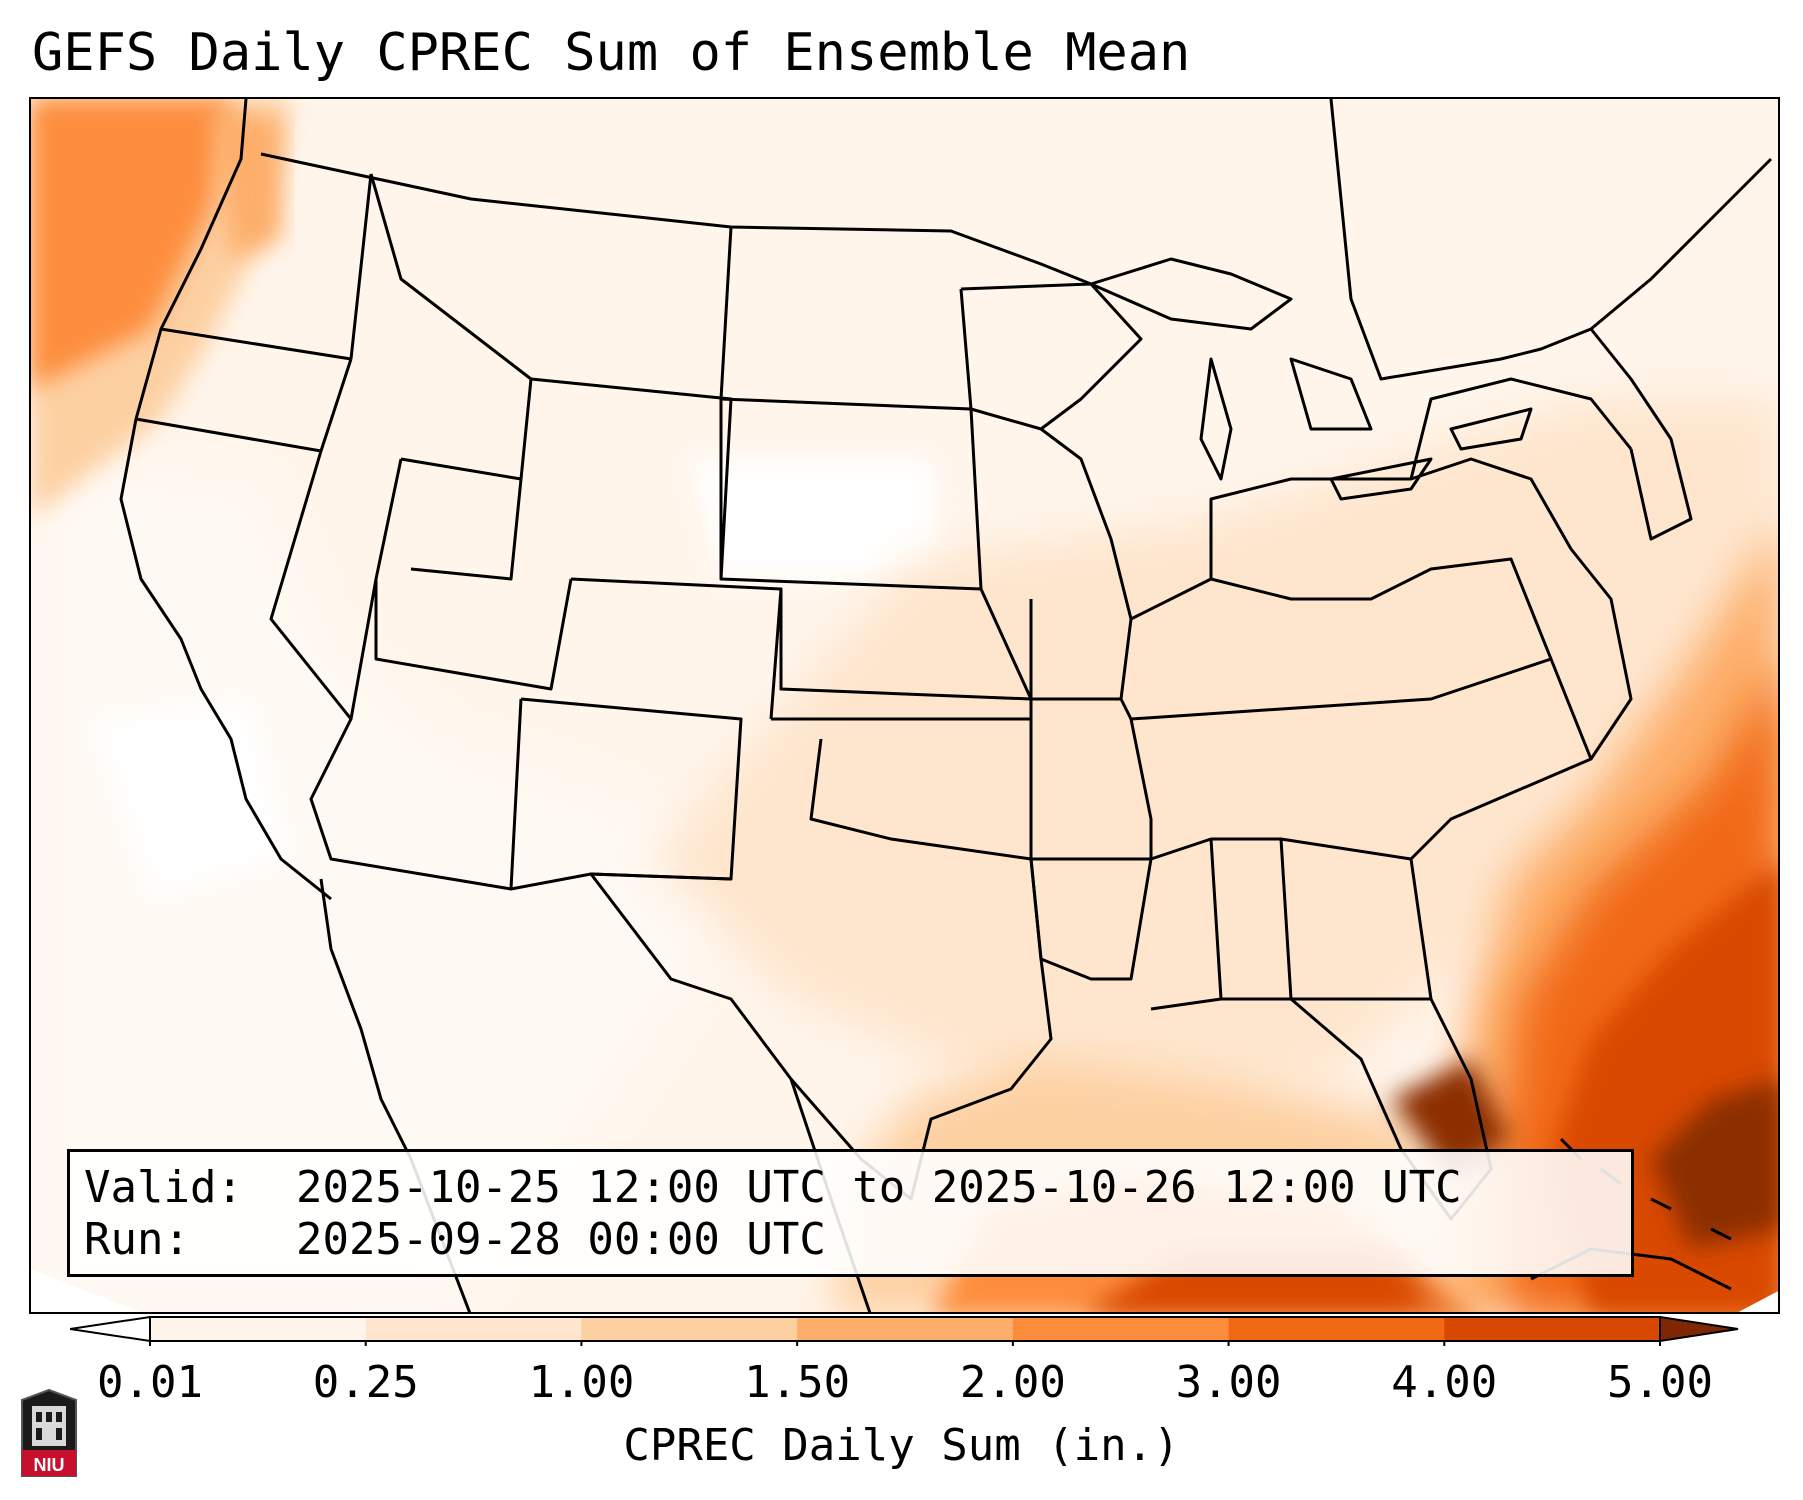  What do you see at coordinates (49, 1432) in the screenshot?
I see `niu-logo: NIU` at bounding box center [49, 1432].